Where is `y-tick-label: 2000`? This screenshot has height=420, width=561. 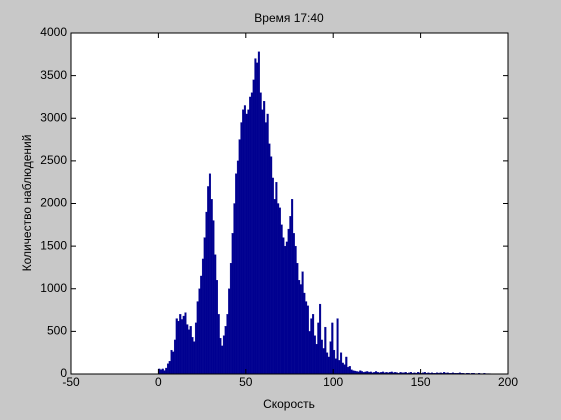 y-tick-label: 2000 is located at coordinates (53, 203).